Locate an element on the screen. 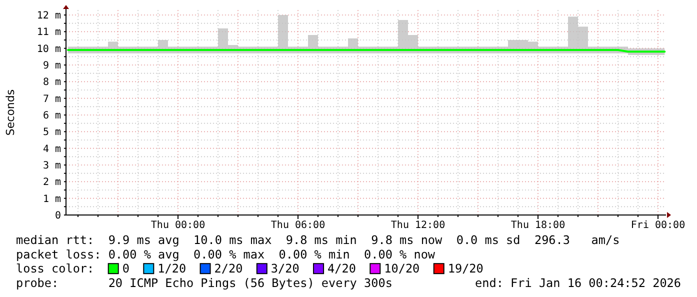  y-tick-label: 7 m is located at coordinates (51, 99).